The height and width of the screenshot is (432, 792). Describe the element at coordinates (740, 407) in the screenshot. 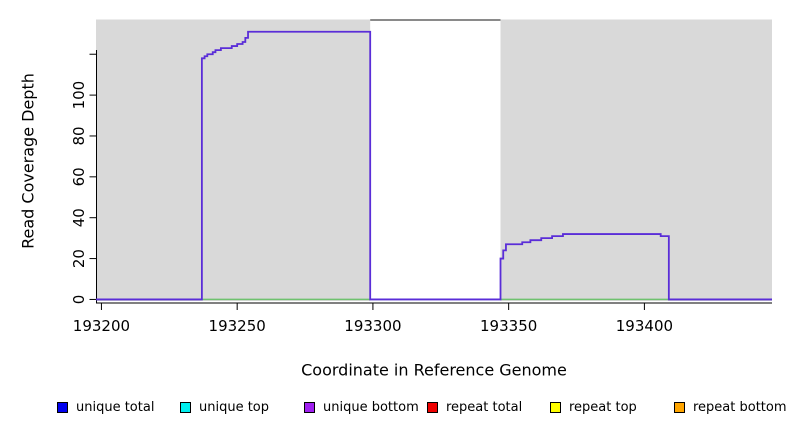

I see `legend-label: repeat bottom` at that location.